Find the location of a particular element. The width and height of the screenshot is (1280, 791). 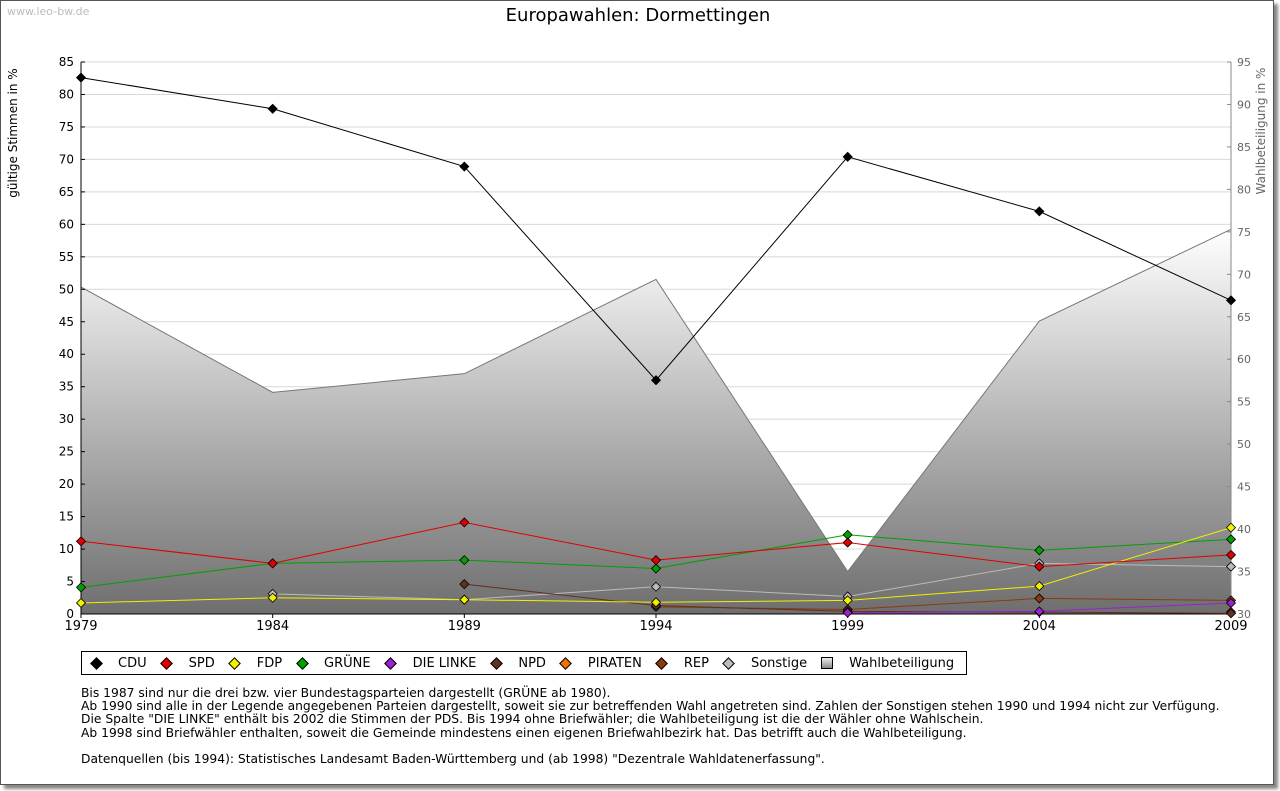

y2-tick-label: 75 is located at coordinates (1244, 232).